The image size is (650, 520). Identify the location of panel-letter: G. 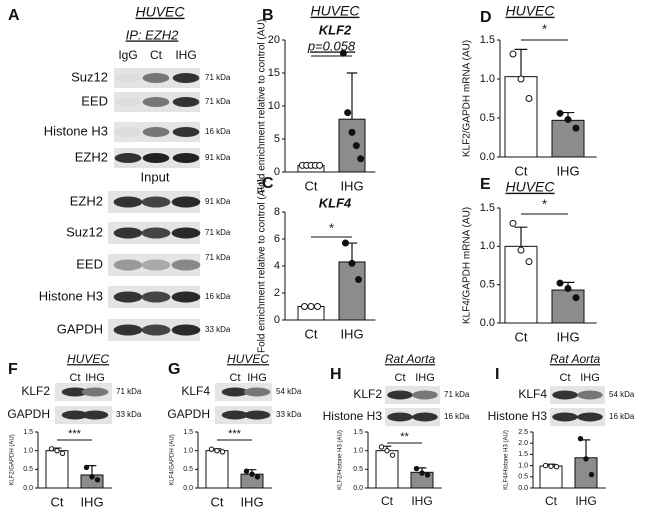
(174, 369).